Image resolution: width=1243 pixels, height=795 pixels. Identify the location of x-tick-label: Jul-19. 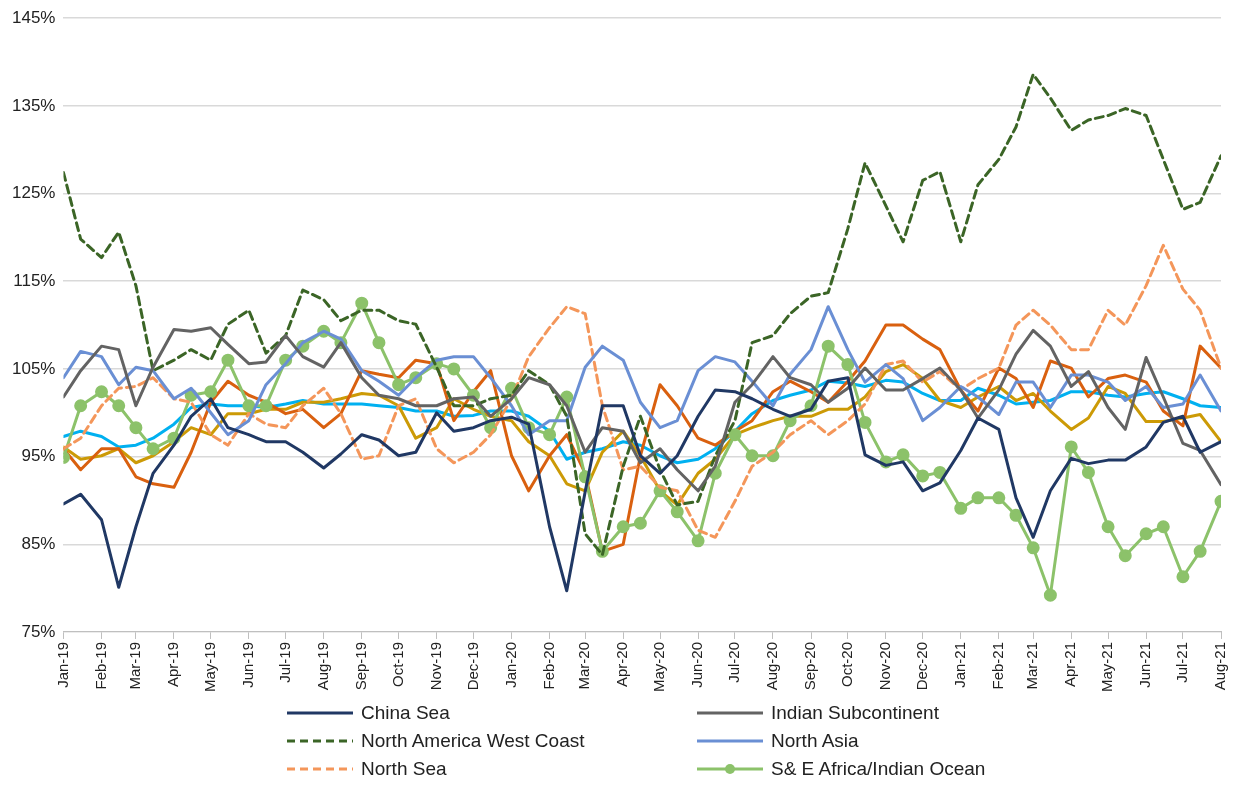
(284, 662).